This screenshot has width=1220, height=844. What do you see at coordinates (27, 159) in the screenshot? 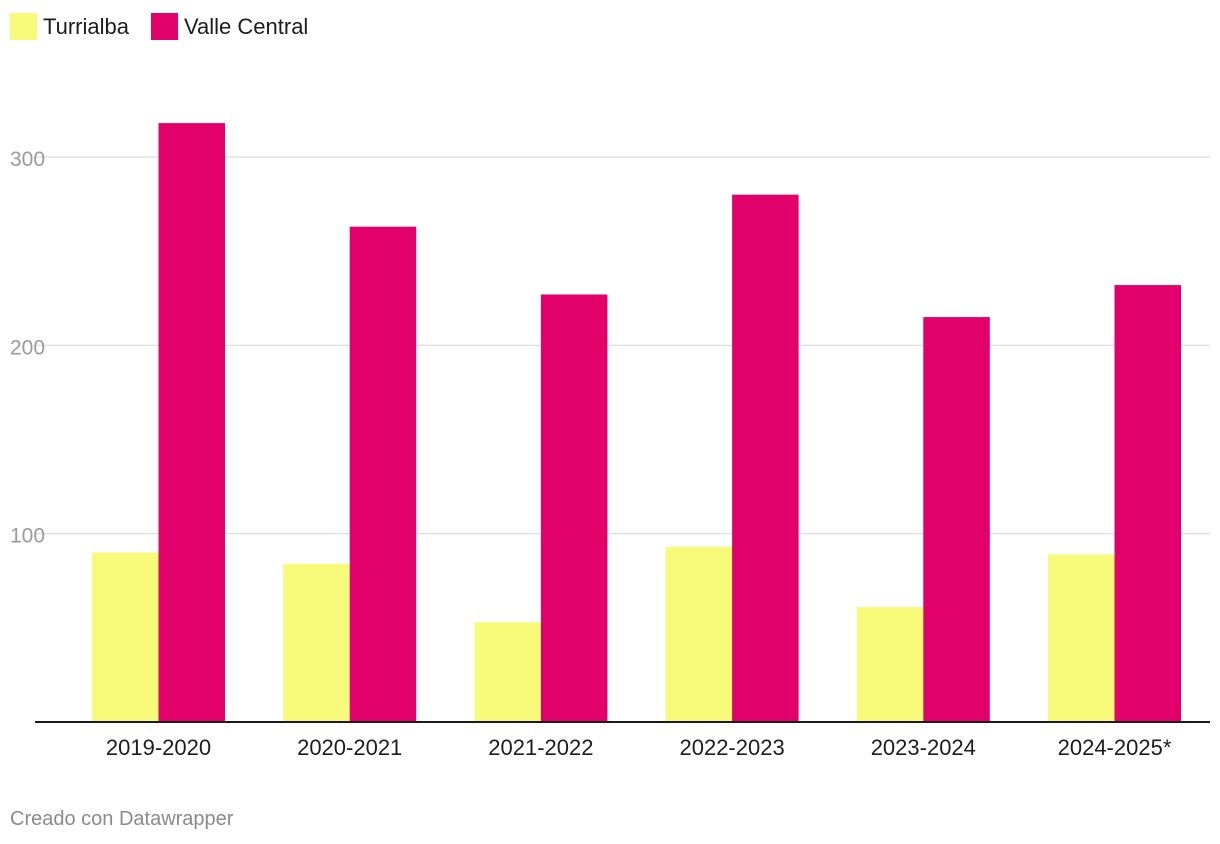
I see `y-tick-label-300: 300` at bounding box center [27, 159].